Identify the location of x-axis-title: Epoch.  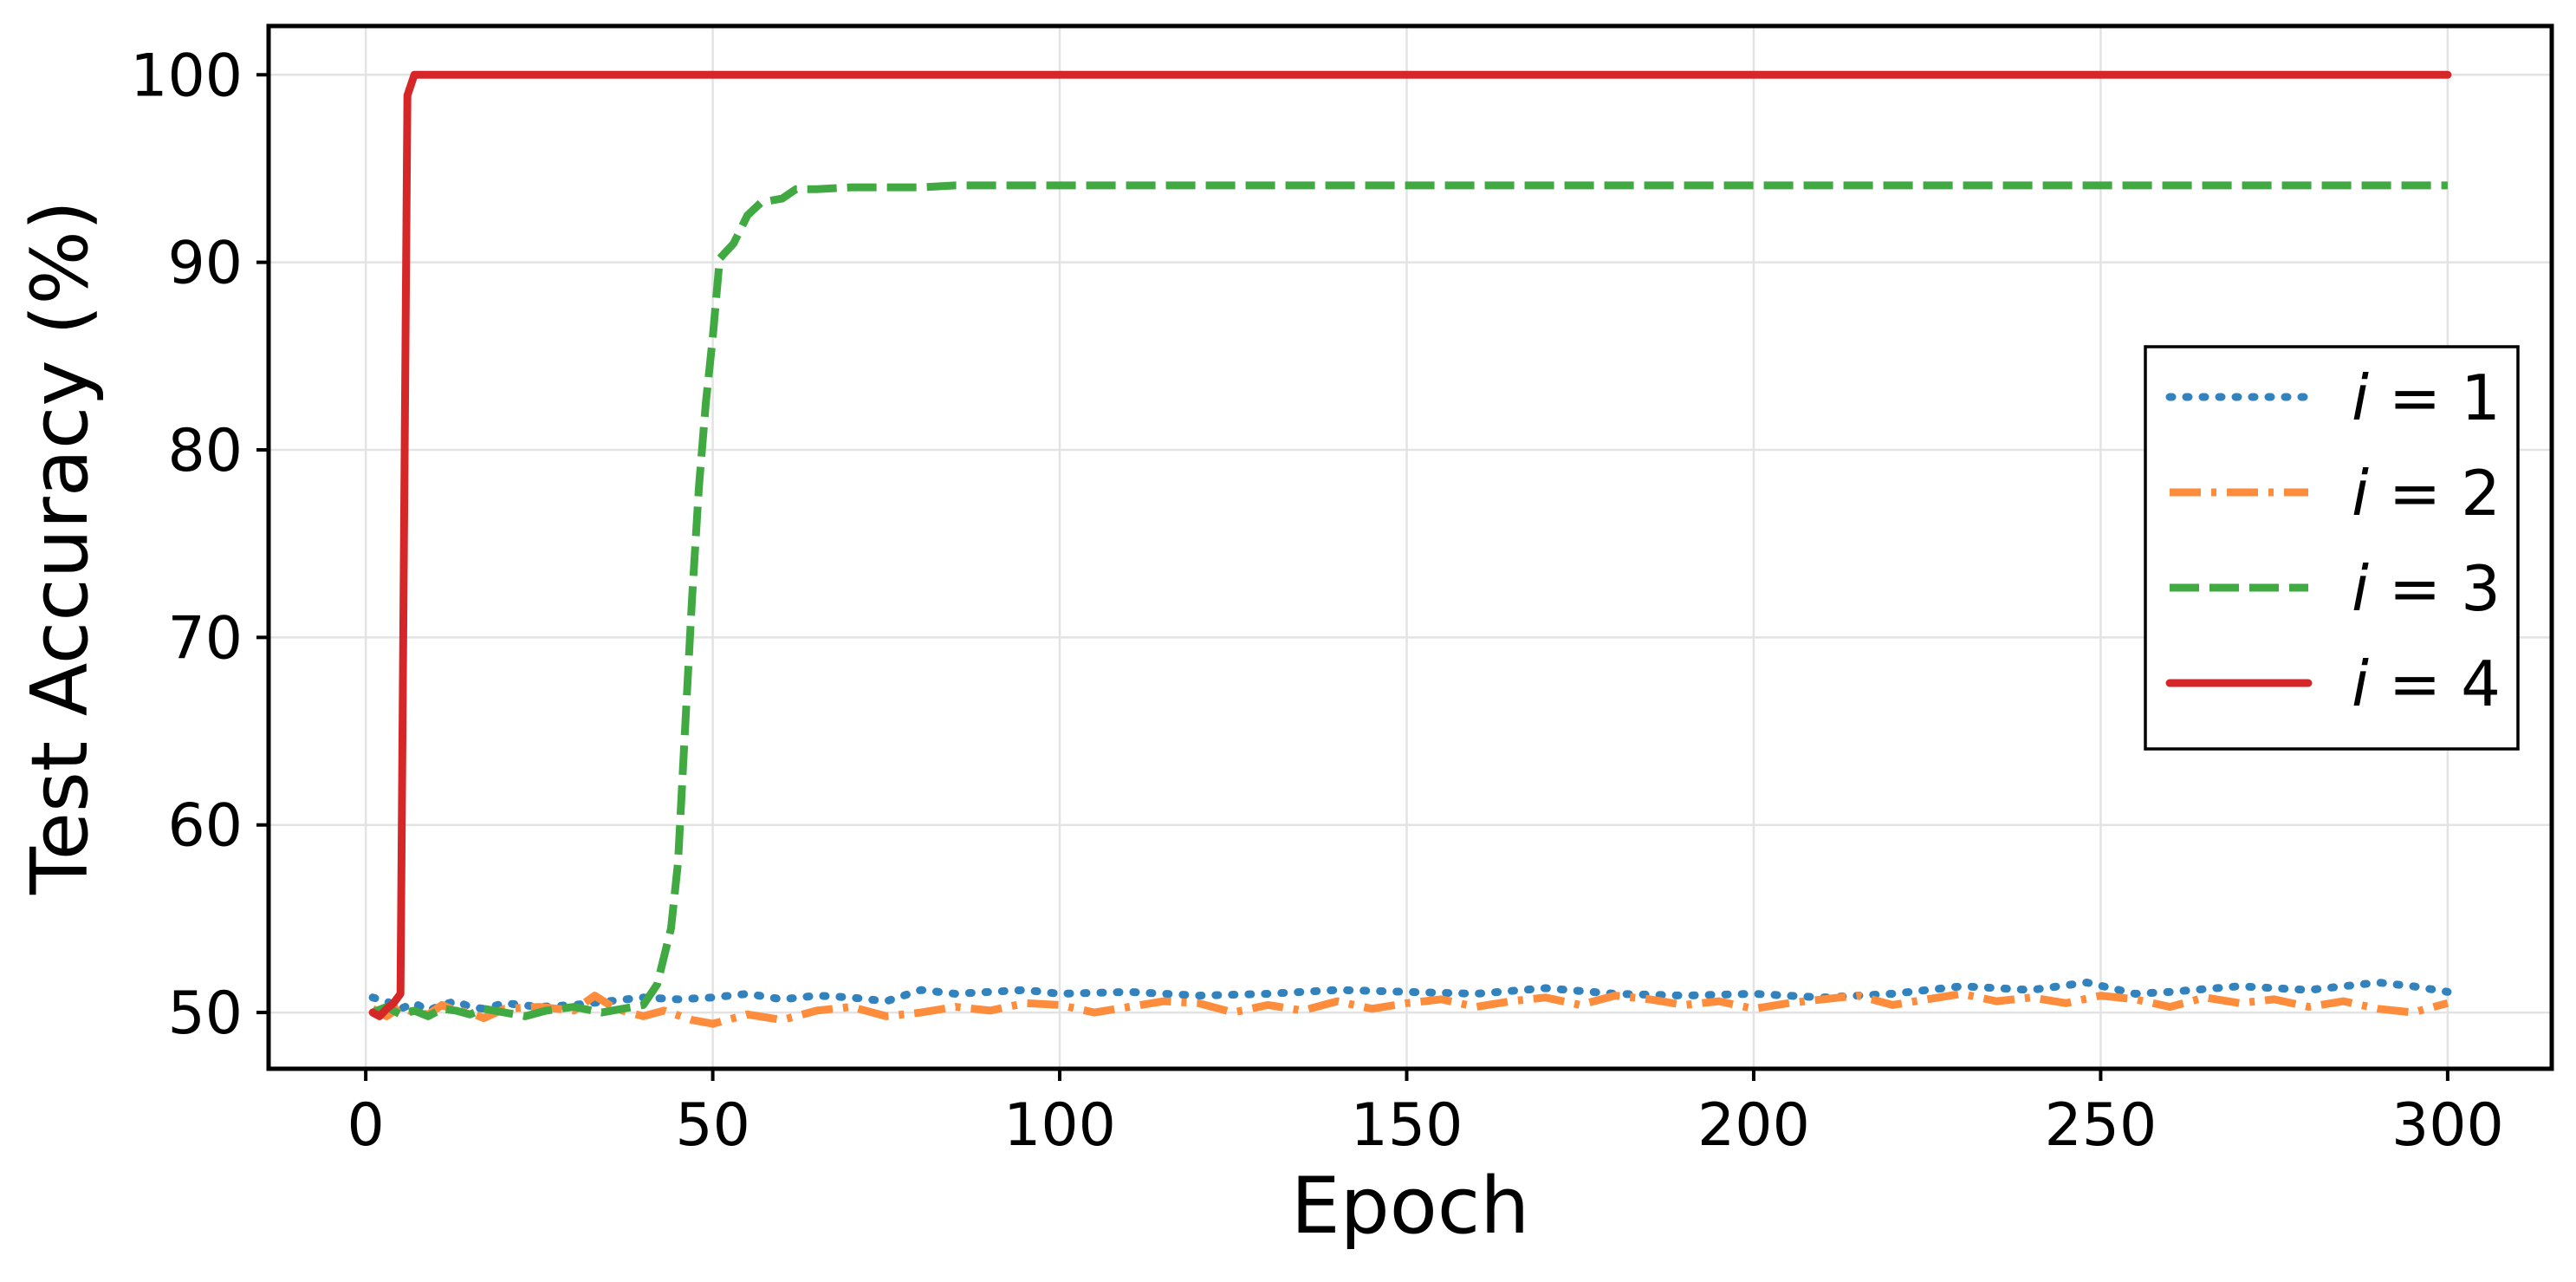
(1411, 1206).